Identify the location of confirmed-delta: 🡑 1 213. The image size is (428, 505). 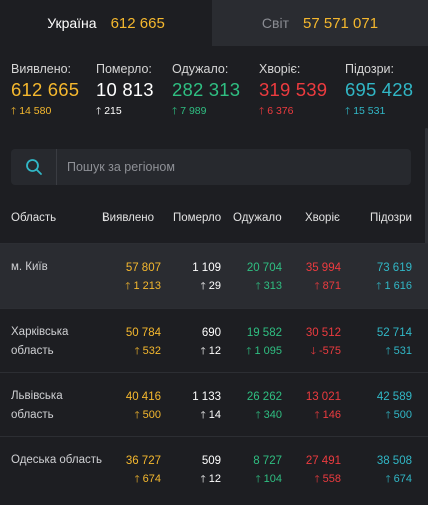
(143, 286).